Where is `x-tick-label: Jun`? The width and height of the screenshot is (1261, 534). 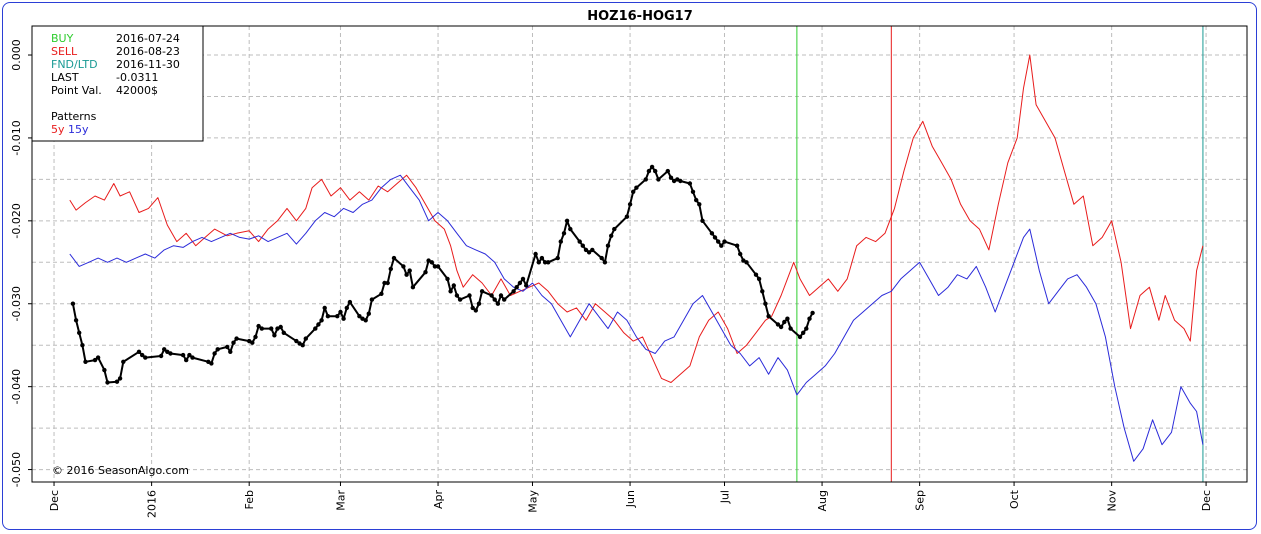 x-tick-label: Jun is located at coordinates (630, 499).